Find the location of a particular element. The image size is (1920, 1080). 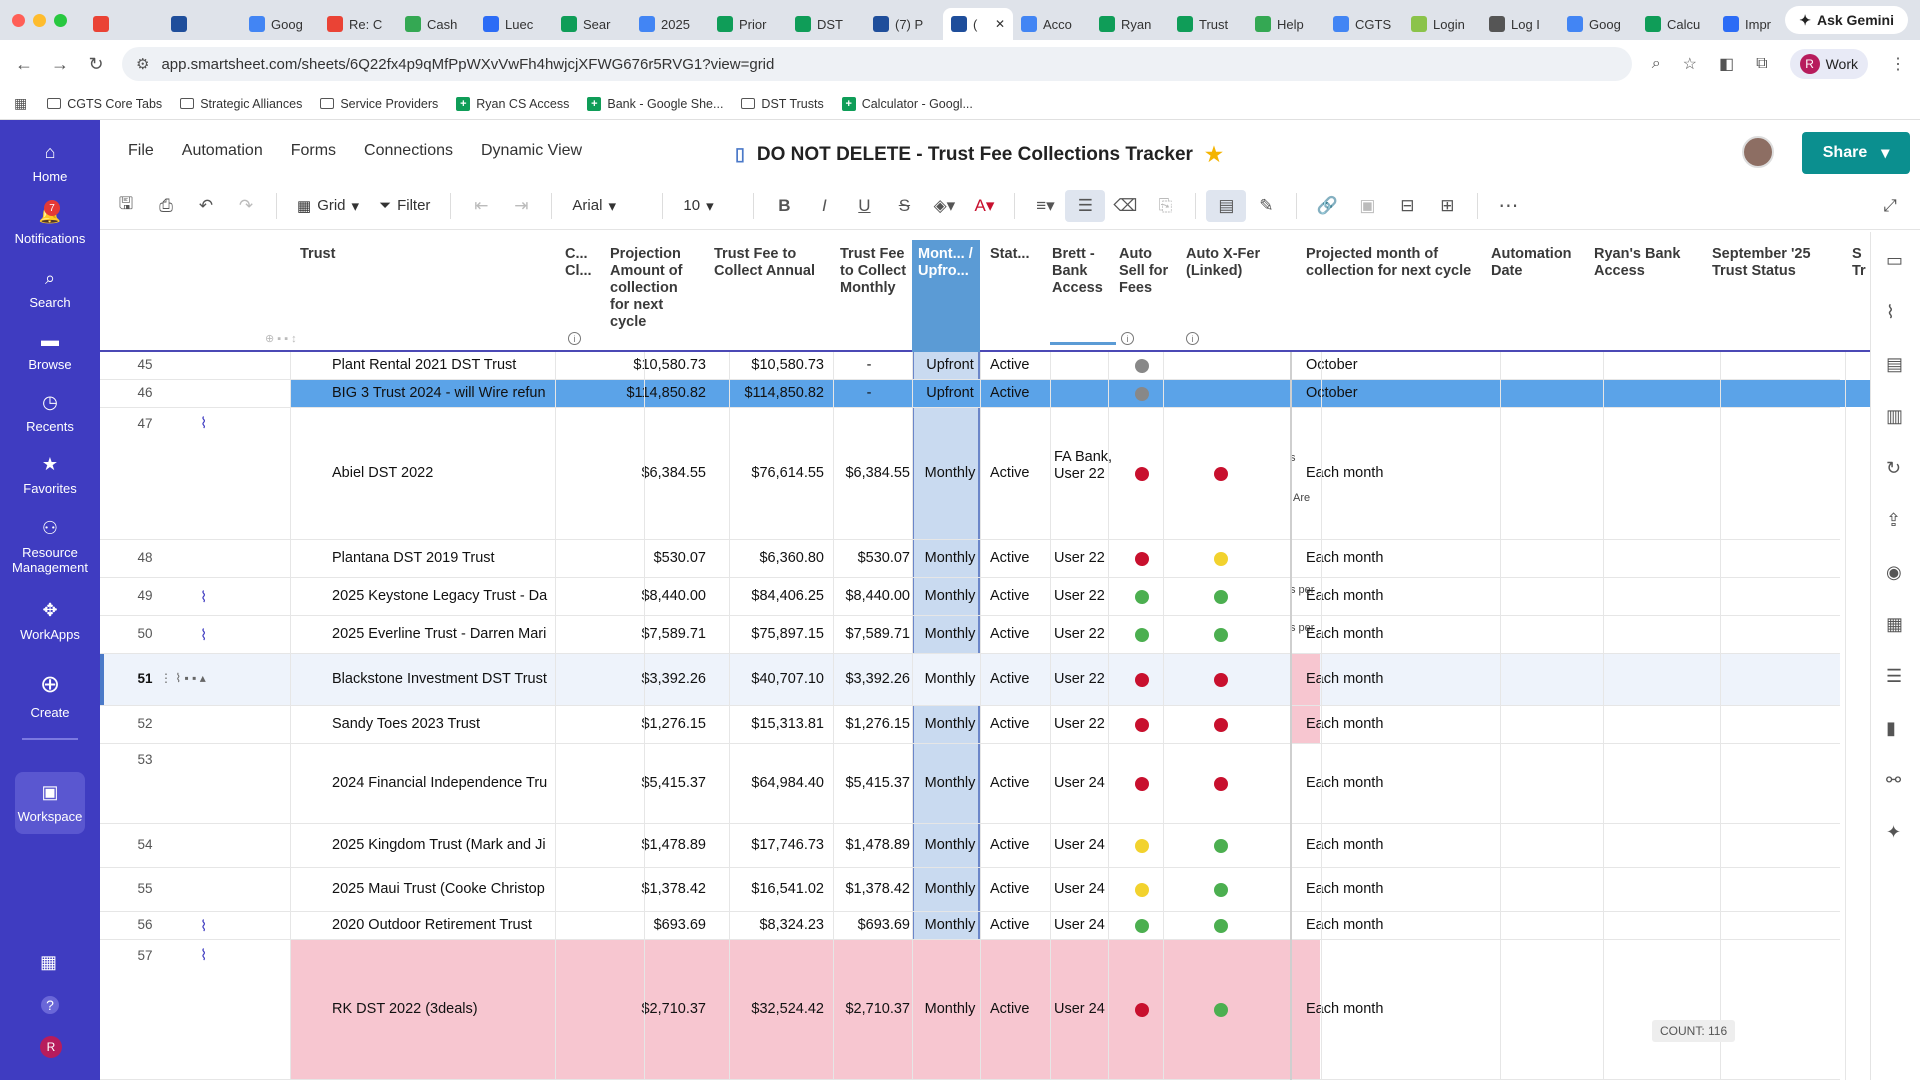

view-selector: ▦ Grid ▾ is located at coordinates (328, 206).